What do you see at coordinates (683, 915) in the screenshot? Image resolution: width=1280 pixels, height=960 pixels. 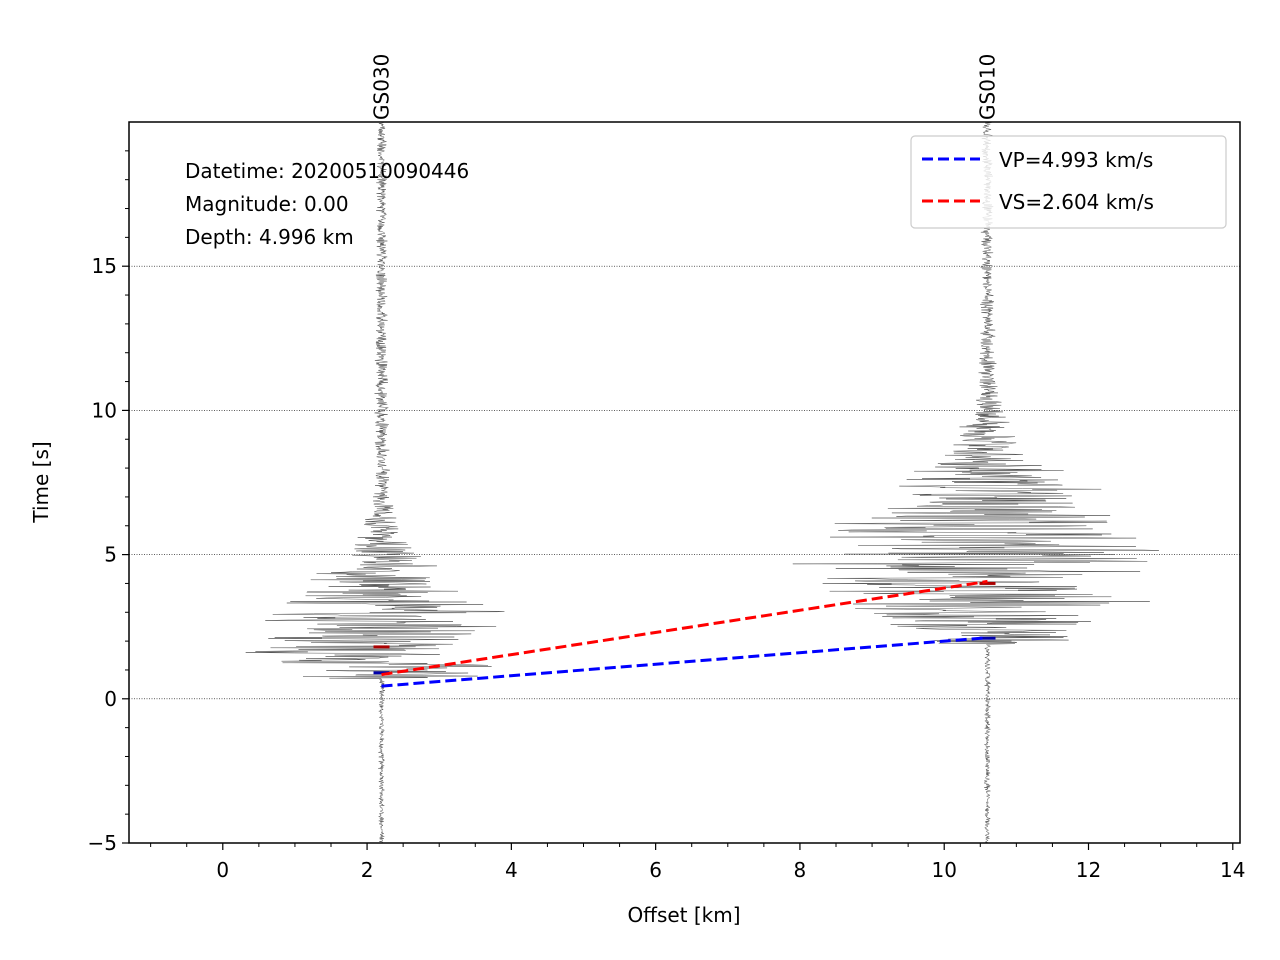 I see `x-axis-title: Offset [km]` at bounding box center [683, 915].